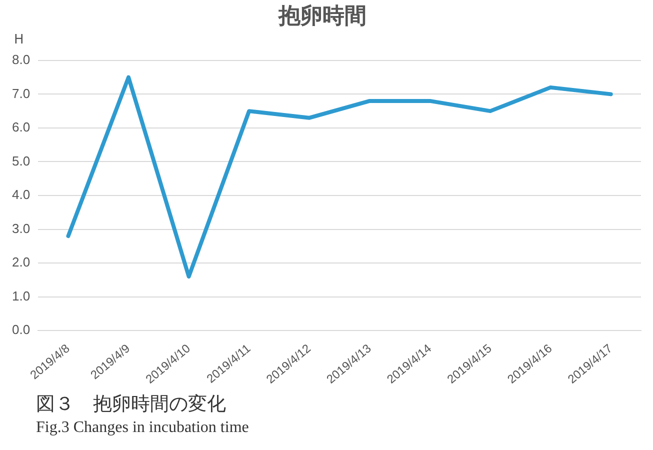  I want to click on y-tick-label: 3.0, so click(21, 228).